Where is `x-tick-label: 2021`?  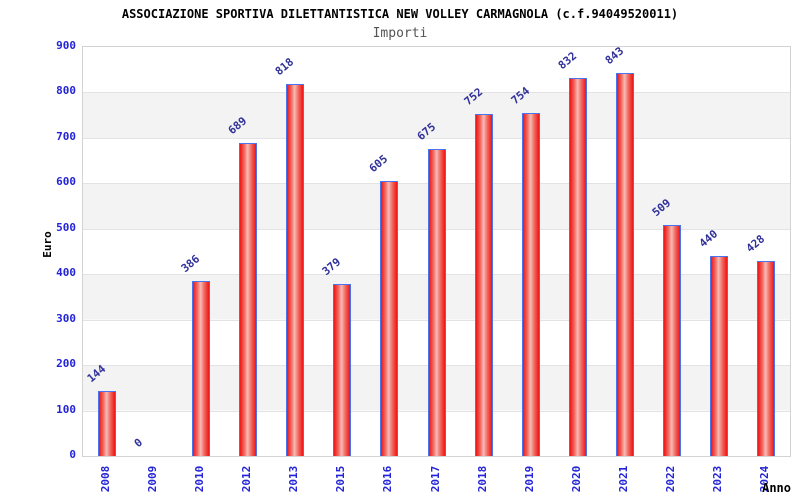 x-tick-label: 2021 is located at coordinates (624, 479).